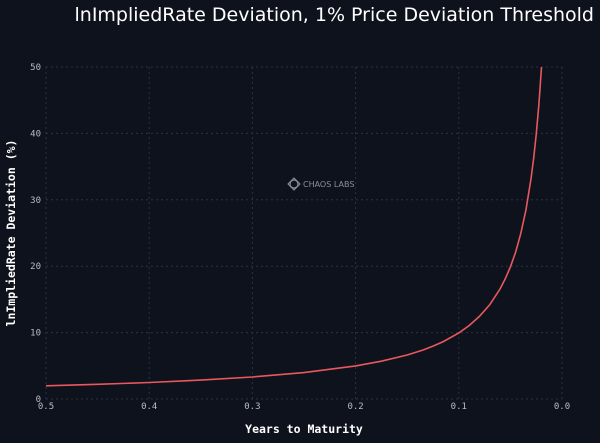 Image resolution: width=600 pixels, height=443 pixels. What do you see at coordinates (294, 184) in the screenshot?
I see `chaos-labs-logo-icon` at bounding box center [294, 184].